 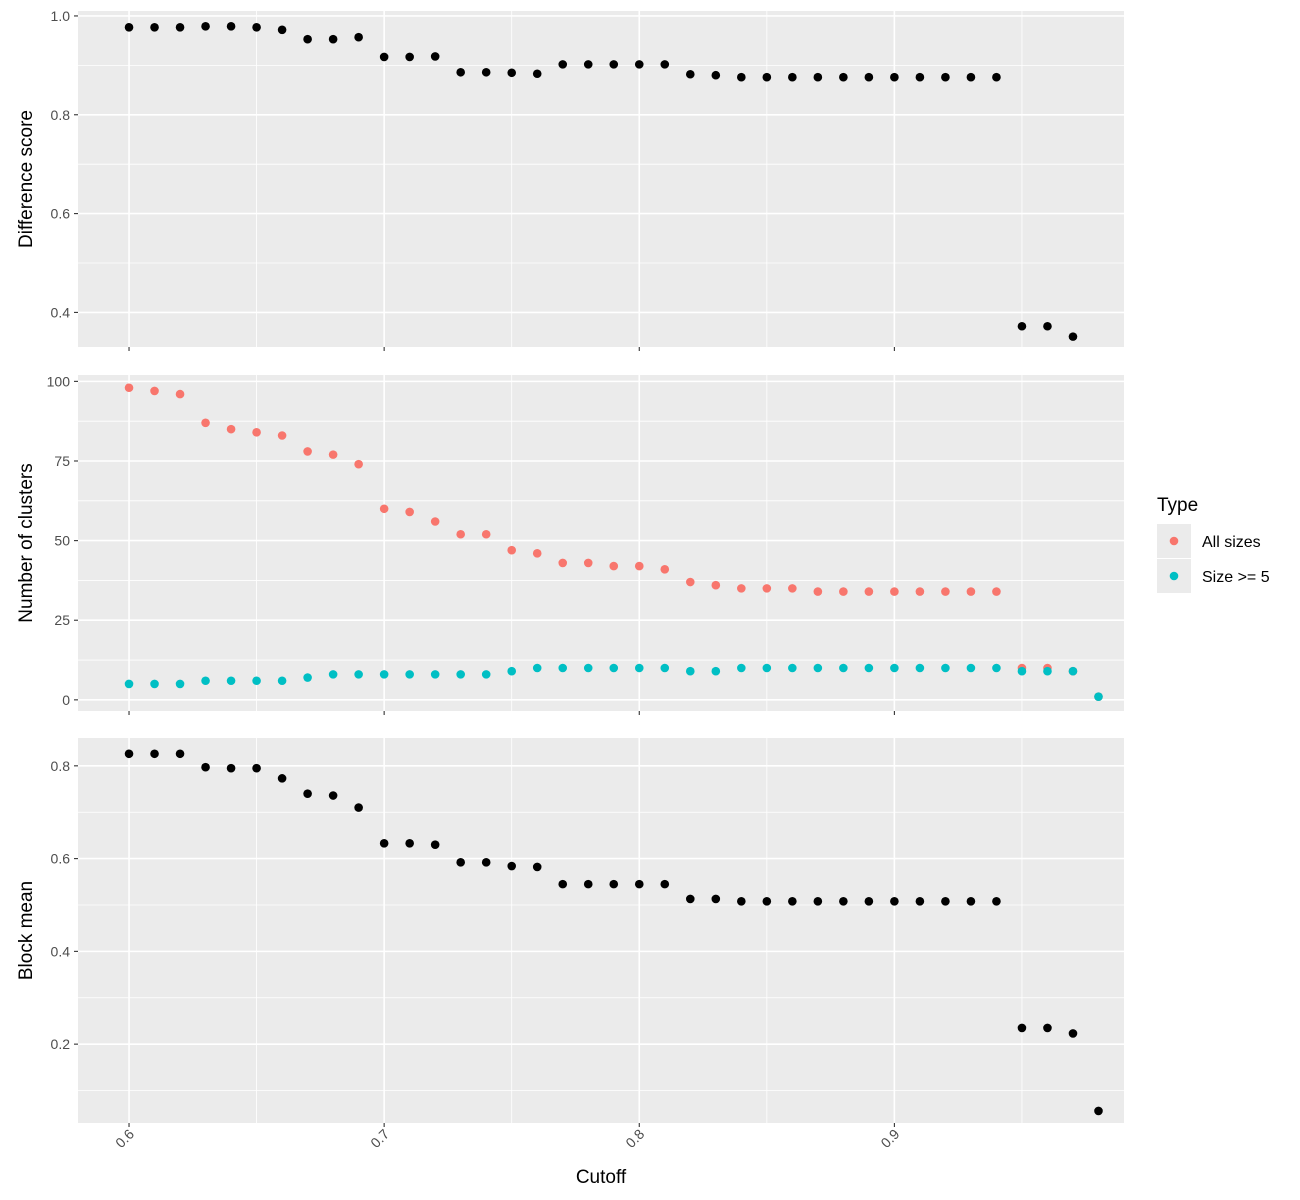 What do you see at coordinates (1236, 577) in the screenshot?
I see `legend-label-size-5: Size >= 5` at bounding box center [1236, 577].